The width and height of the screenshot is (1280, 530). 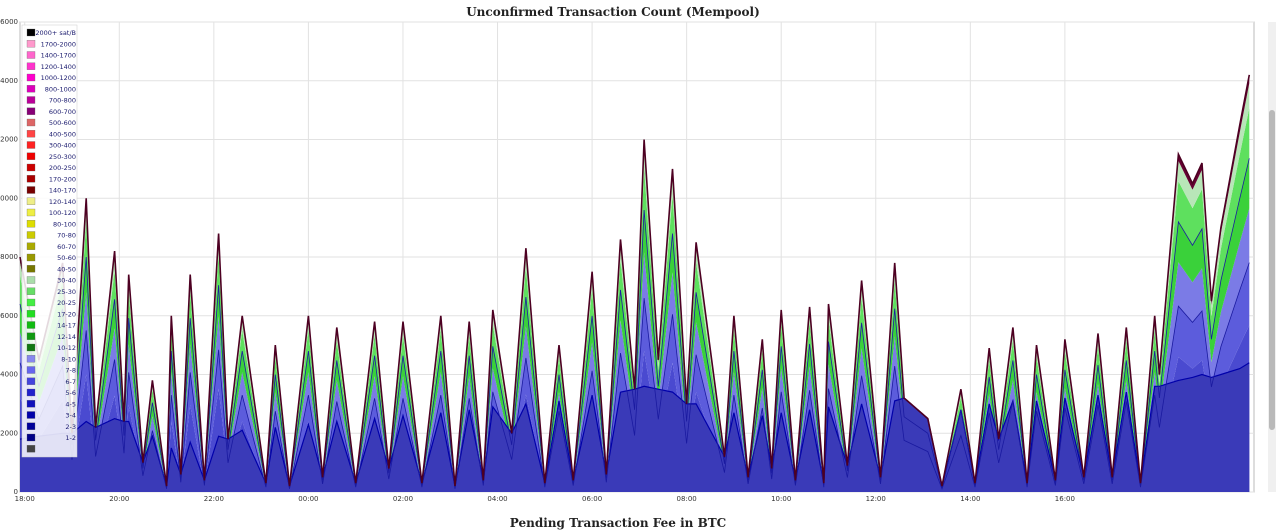 I want to click on legend-label: 700-800, so click(x=62, y=101).